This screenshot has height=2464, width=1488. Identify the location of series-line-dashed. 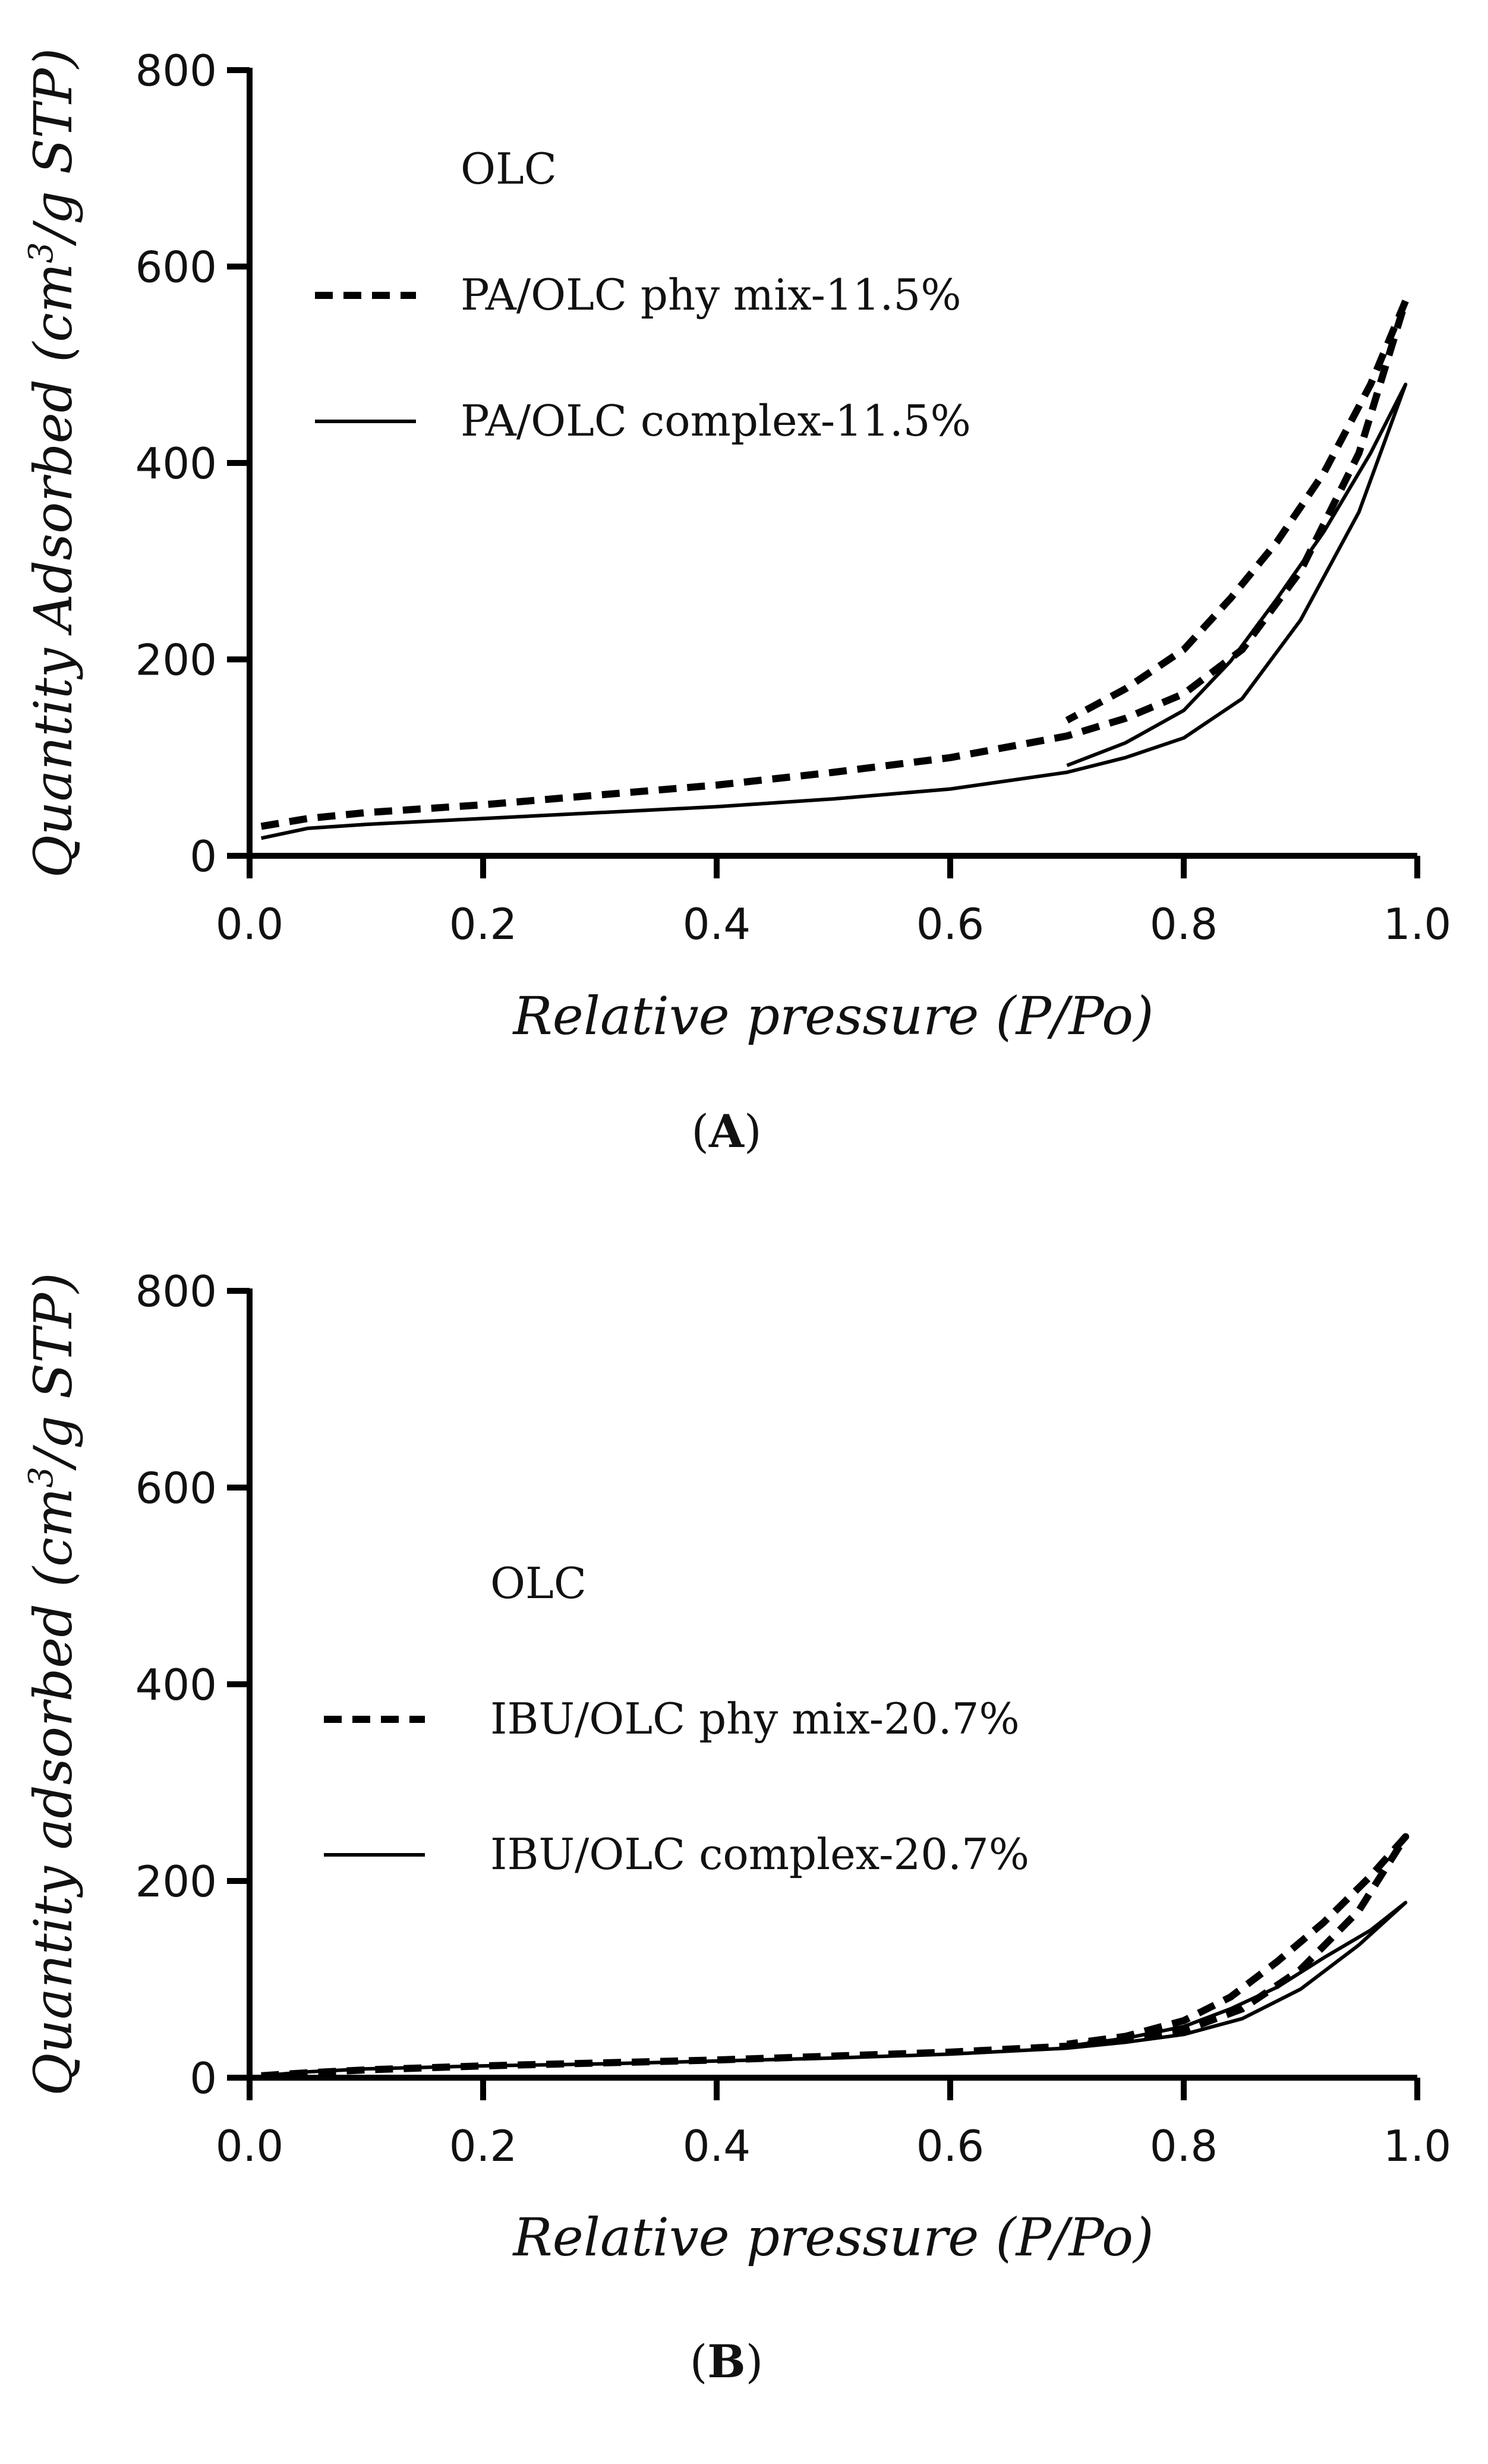
(835, 1956).